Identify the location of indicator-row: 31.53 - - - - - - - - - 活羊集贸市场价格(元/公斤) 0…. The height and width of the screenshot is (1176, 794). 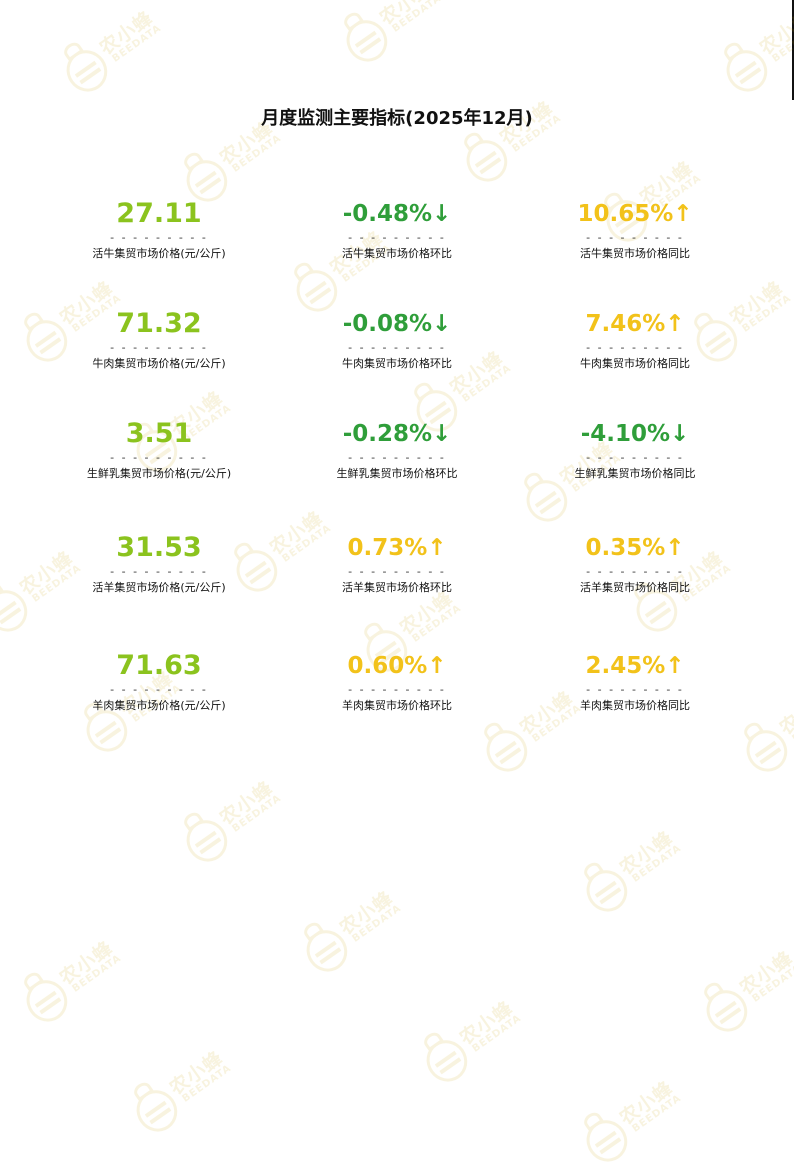
(397, 586).